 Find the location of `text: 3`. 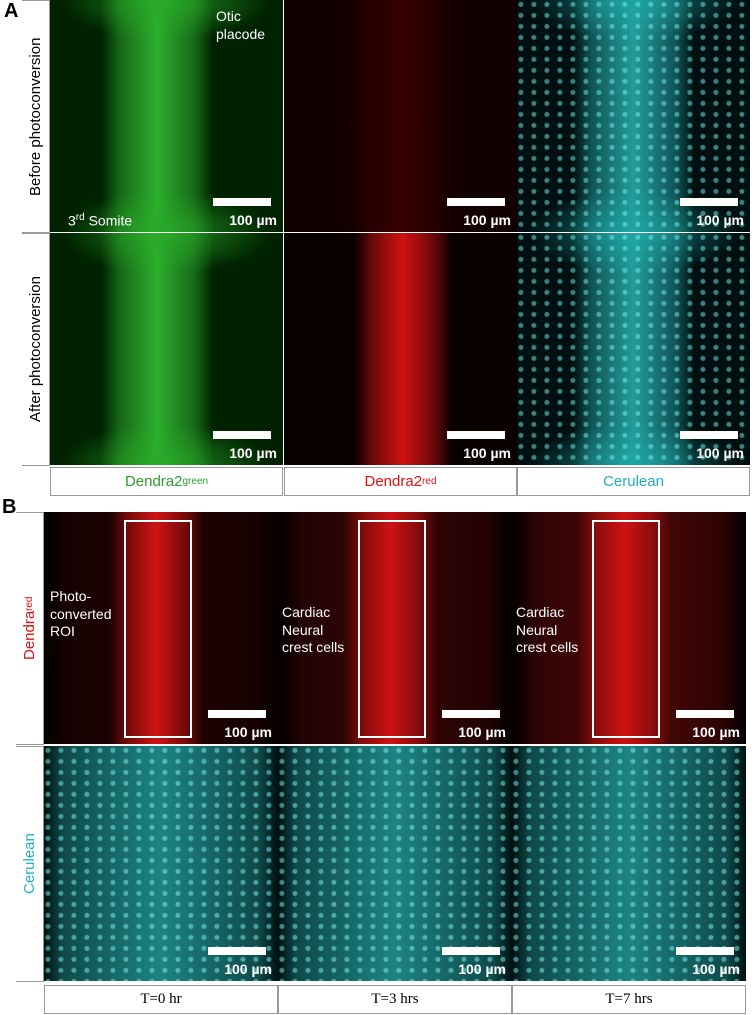

text: 3 is located at coordinates (72, 220).